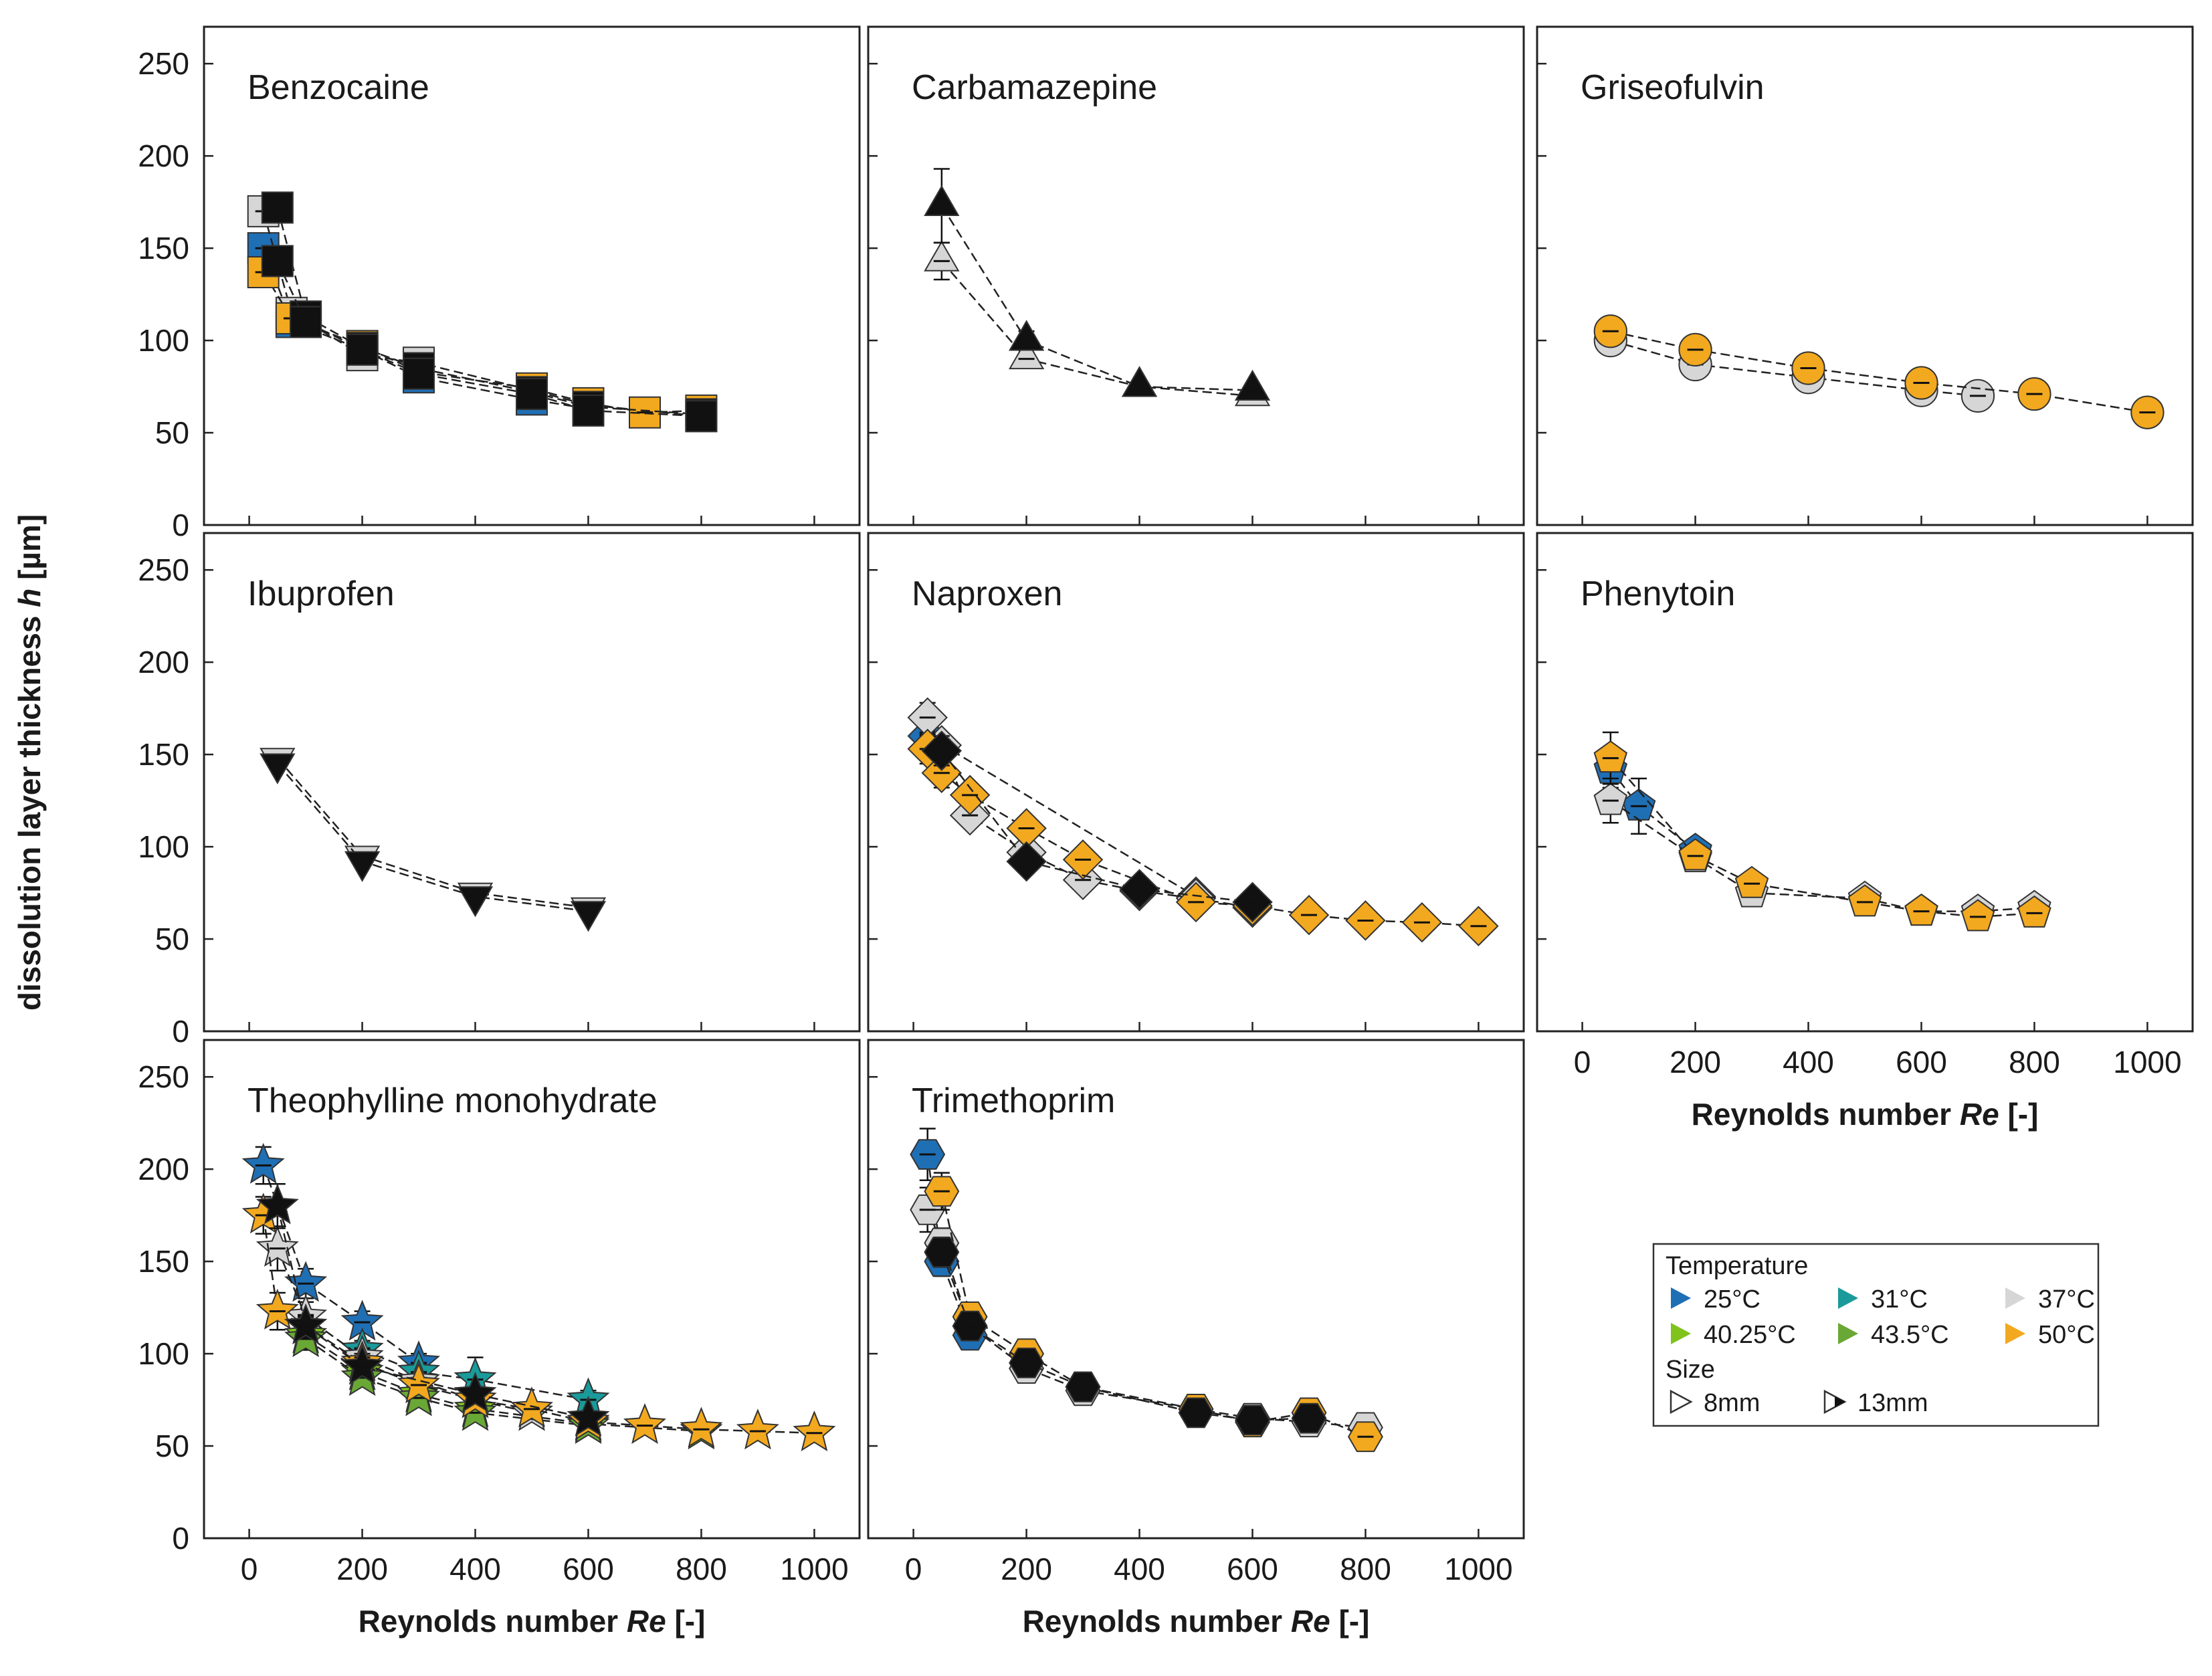 This screenshot has height=1676, width=2212. Describe the element at coordinates (1691, 1370) in the screenshot. I see `legend-title-size: Size` at that location.